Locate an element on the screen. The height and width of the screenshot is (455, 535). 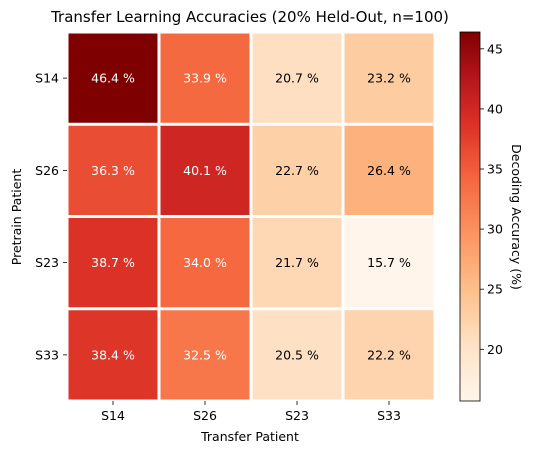
cell-label: 22.7 % is located at coordinates (297, 170).